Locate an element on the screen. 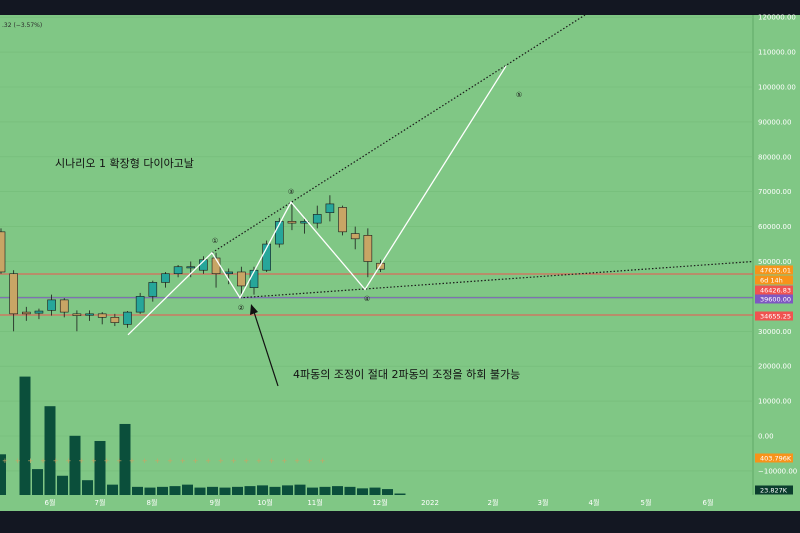 The width and height of the screenshot is (800, 533). wave-label: ④ is located at coordinates (367, 299).